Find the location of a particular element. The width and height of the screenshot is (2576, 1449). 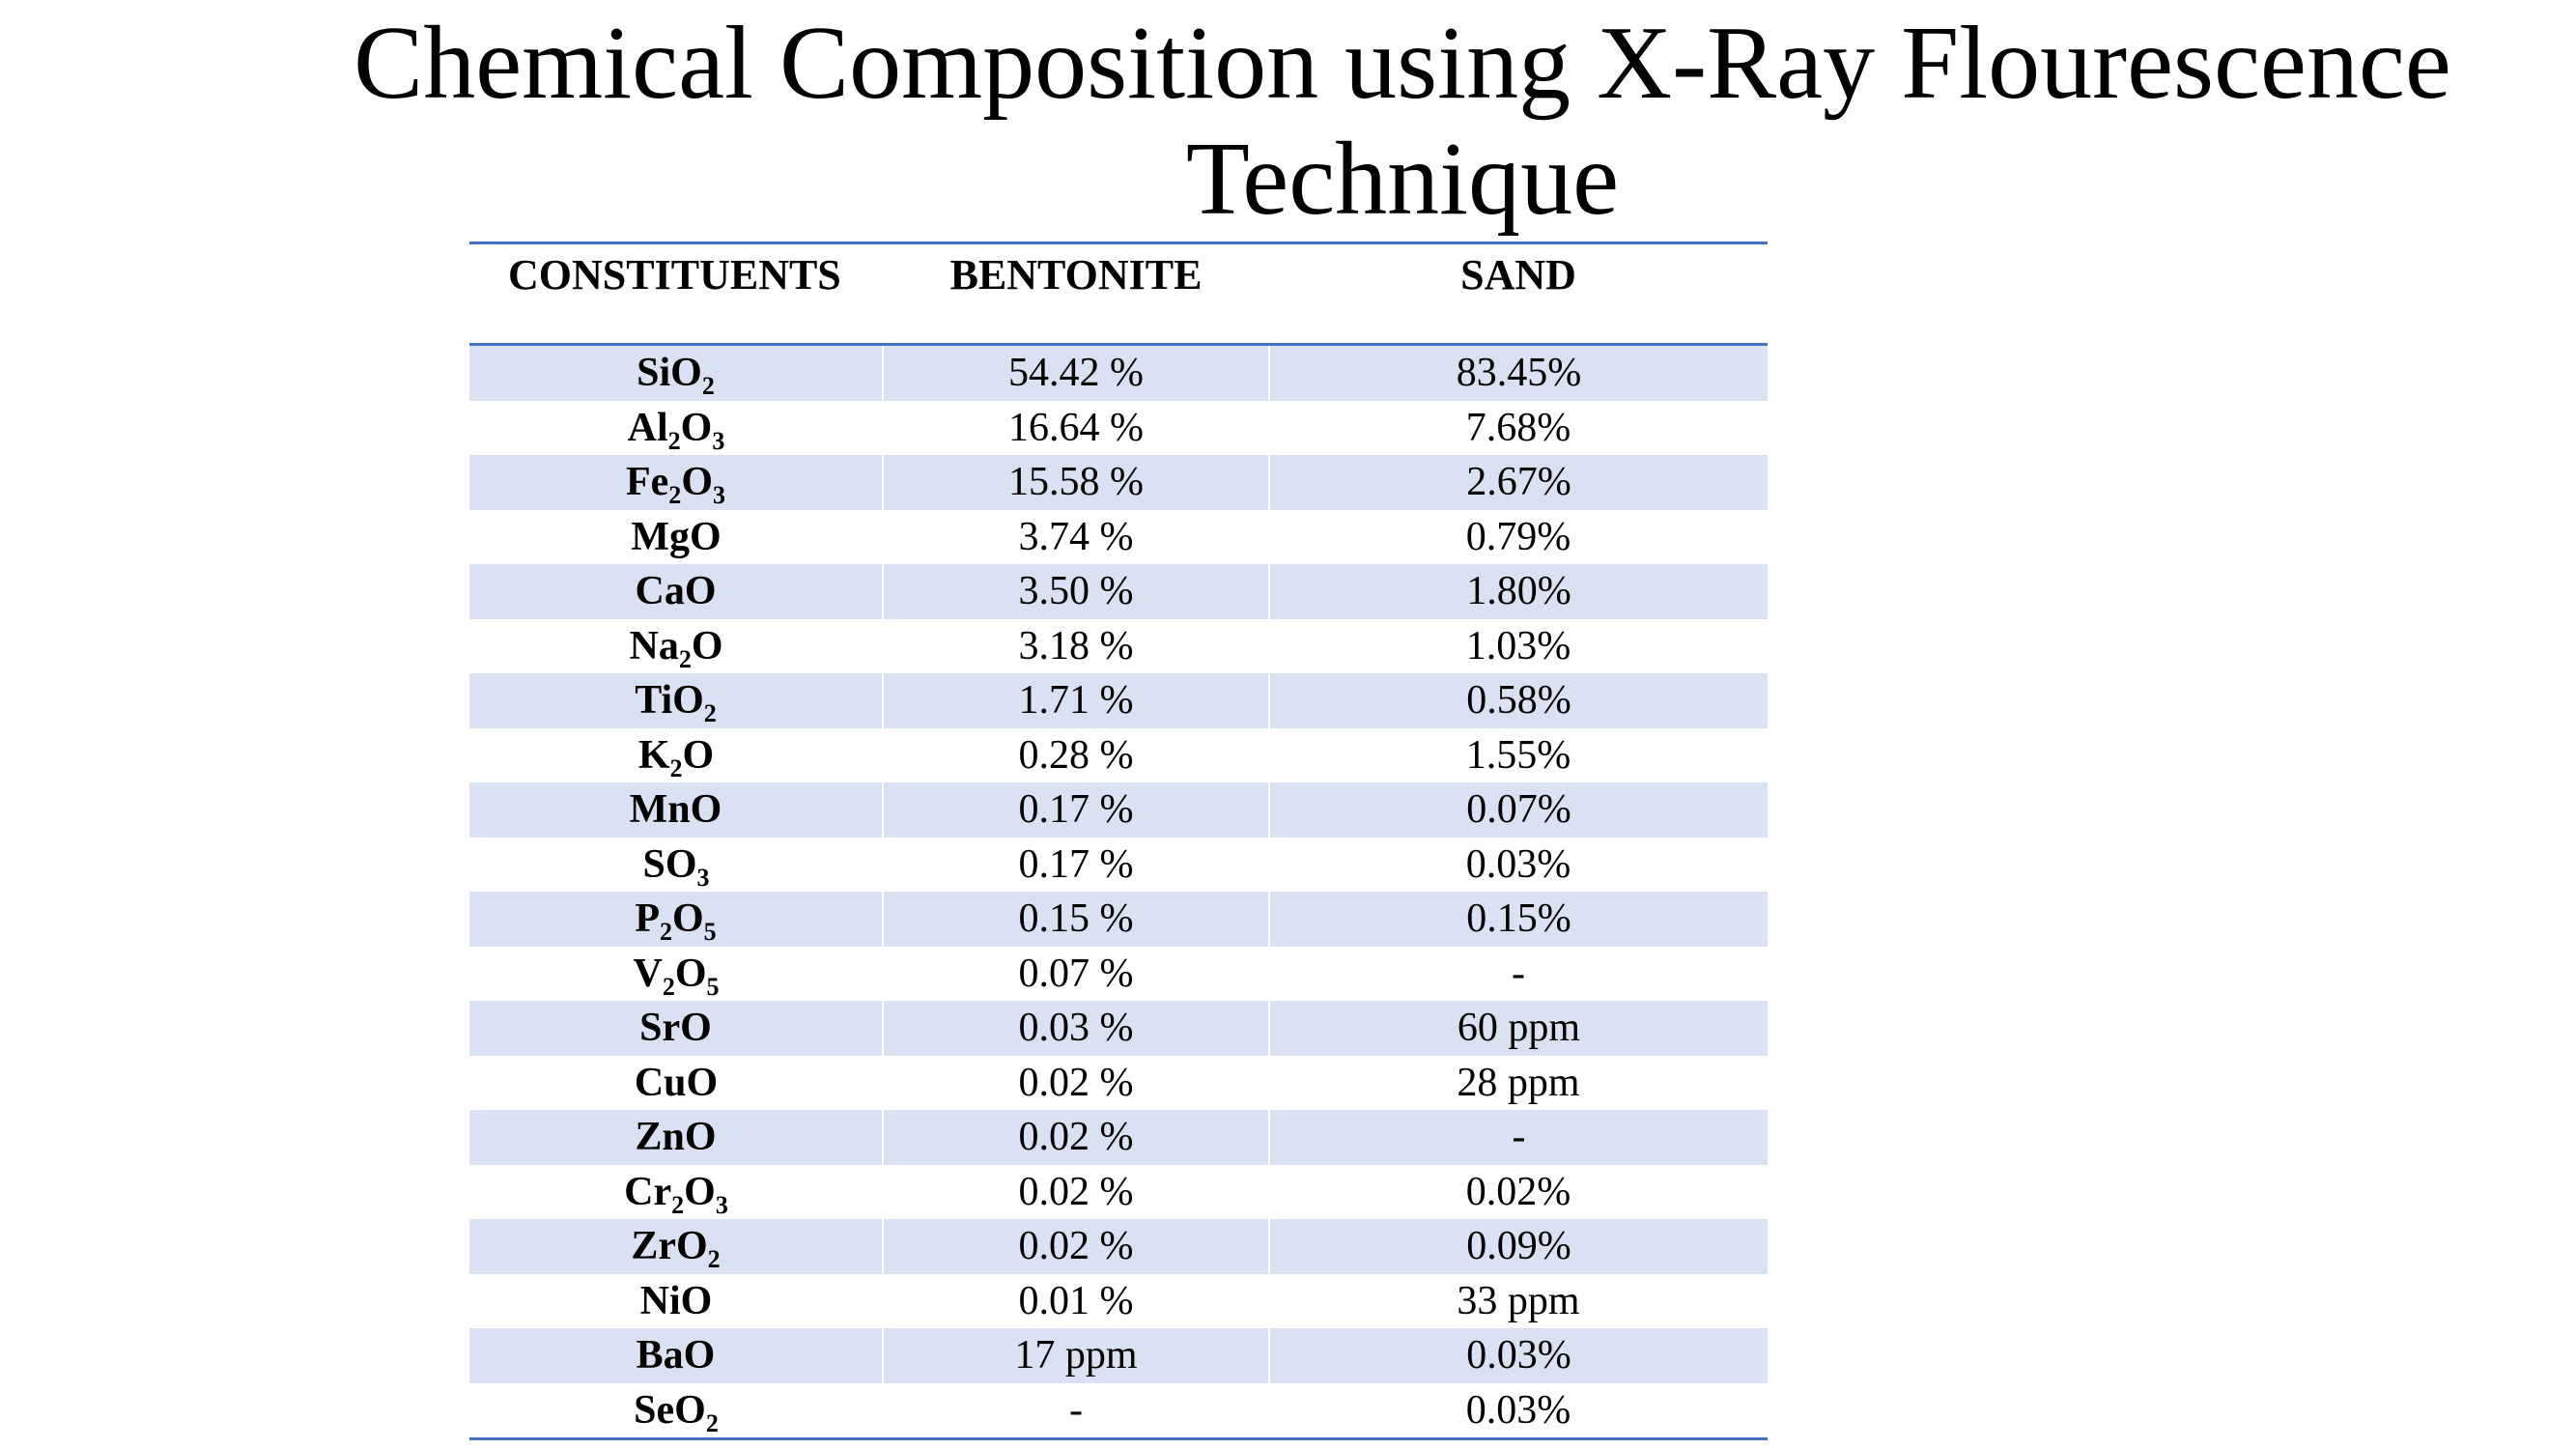

bentonite-cell: 0.17 % is located at coordinates (1076, 864).